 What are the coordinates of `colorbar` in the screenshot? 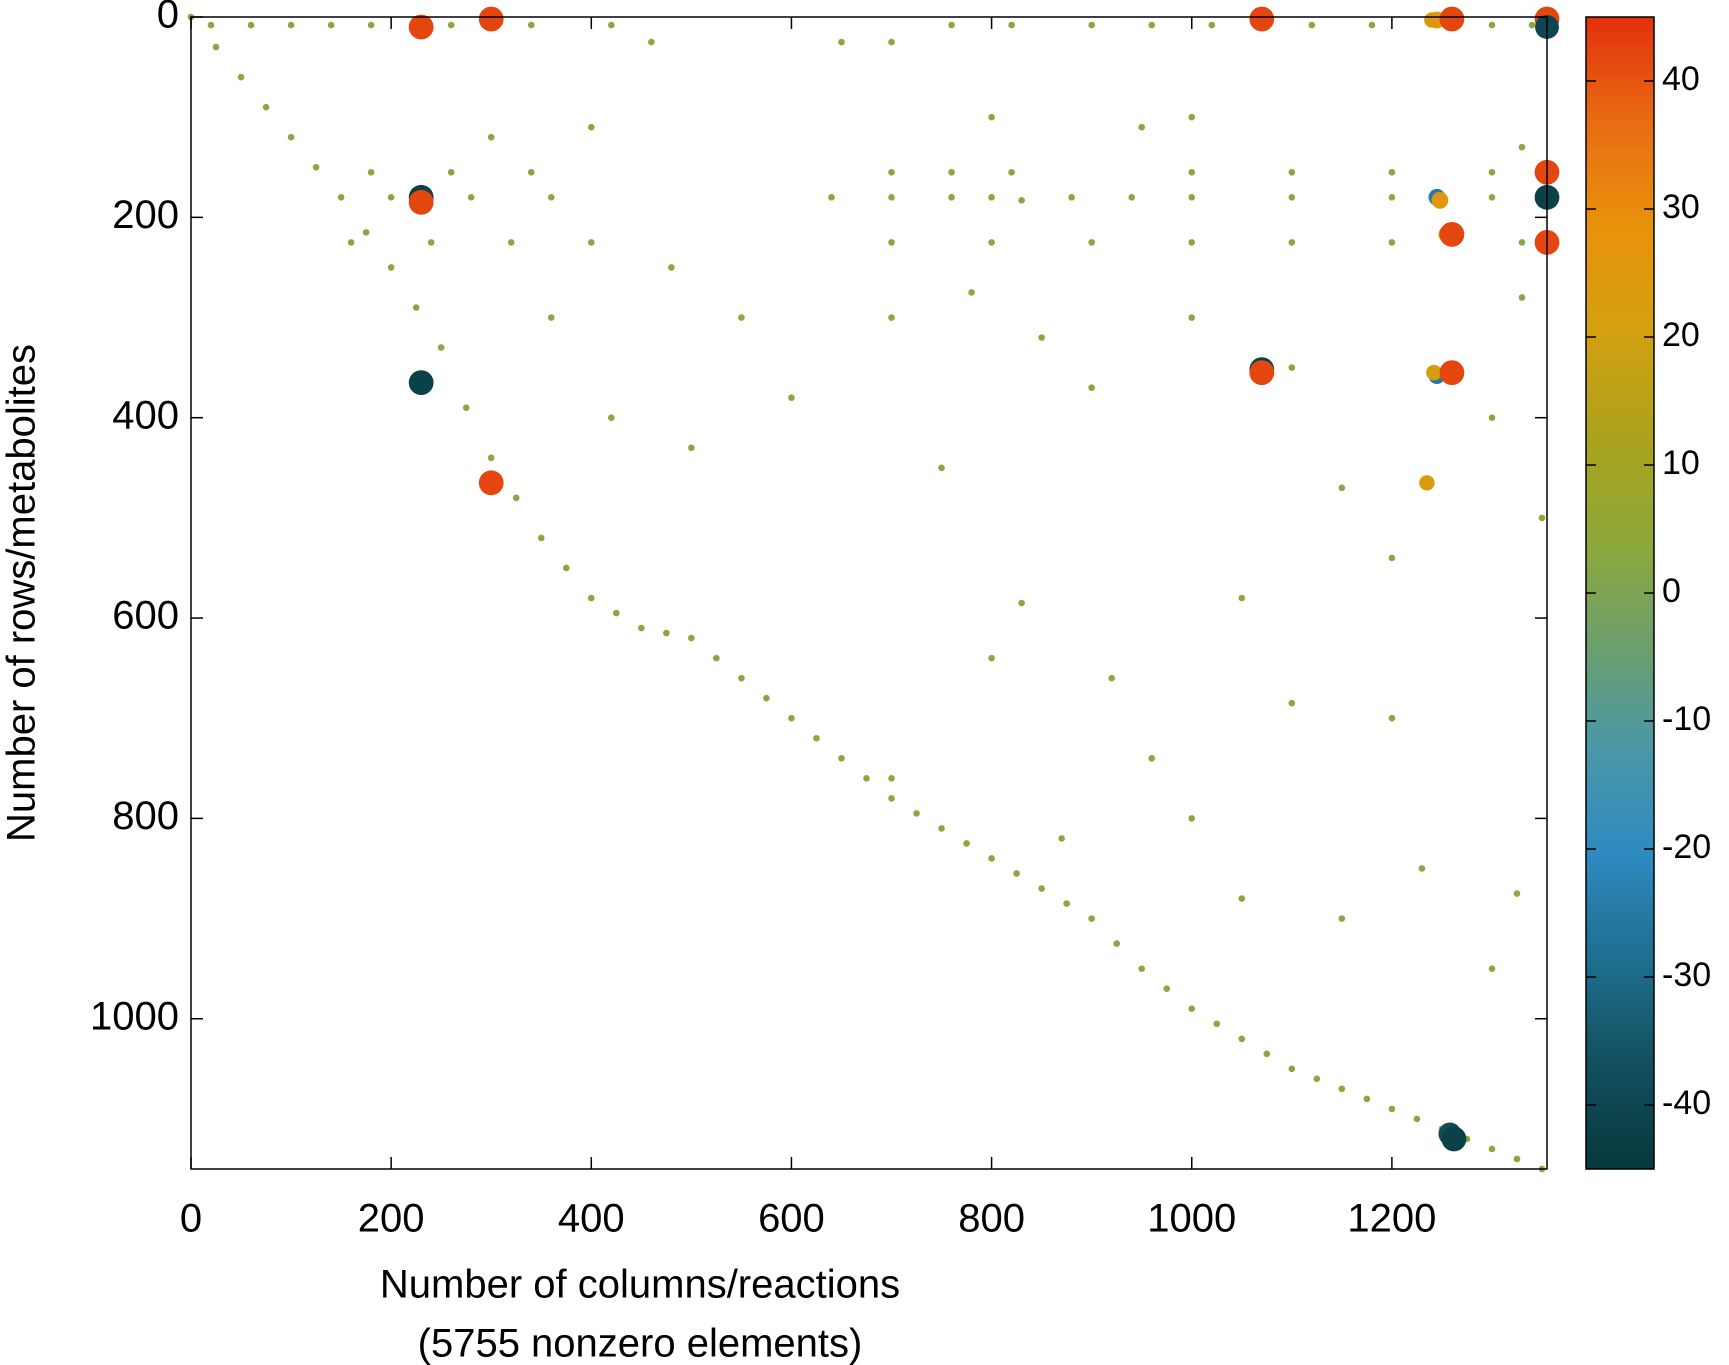 It's located at (1620, 593).